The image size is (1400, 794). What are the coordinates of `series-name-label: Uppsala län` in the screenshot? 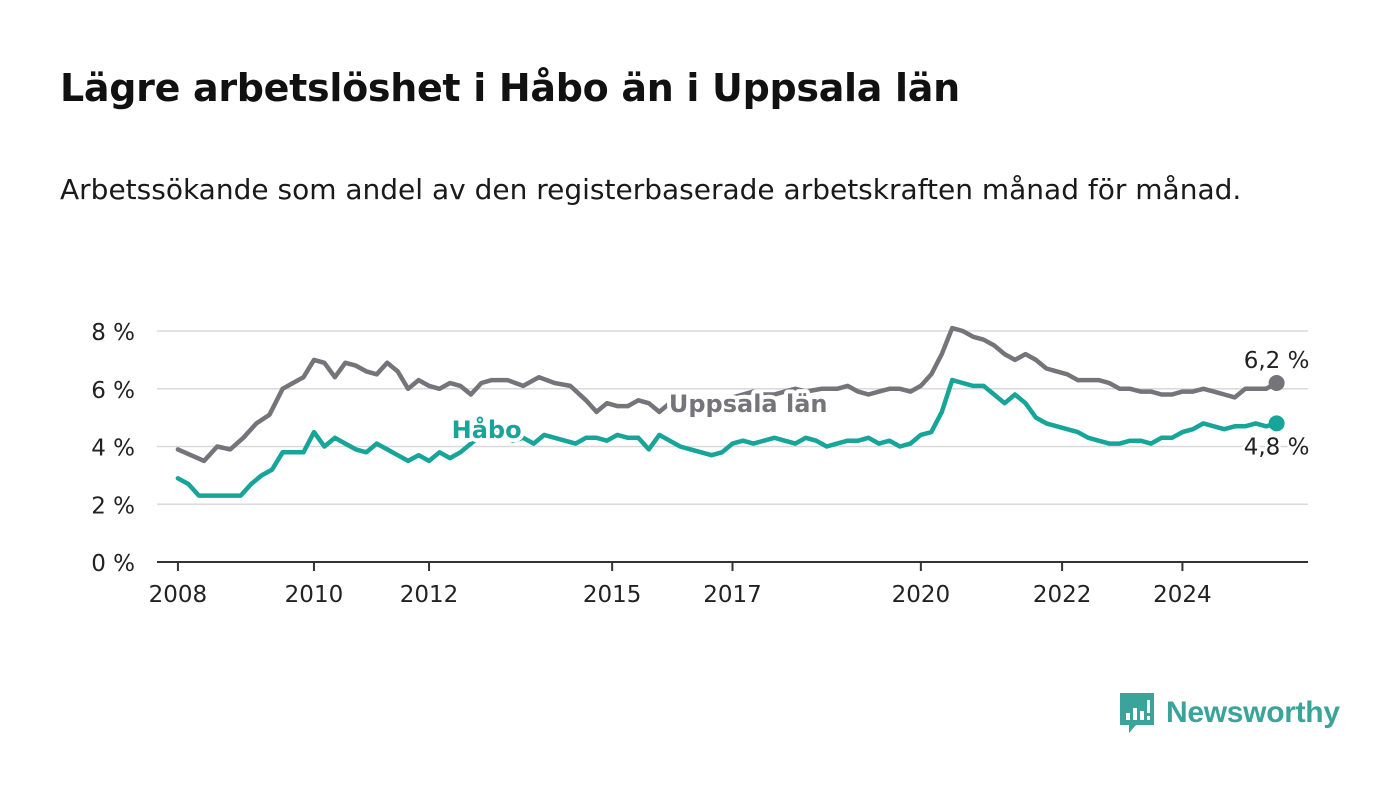 It's located at (748, 404).